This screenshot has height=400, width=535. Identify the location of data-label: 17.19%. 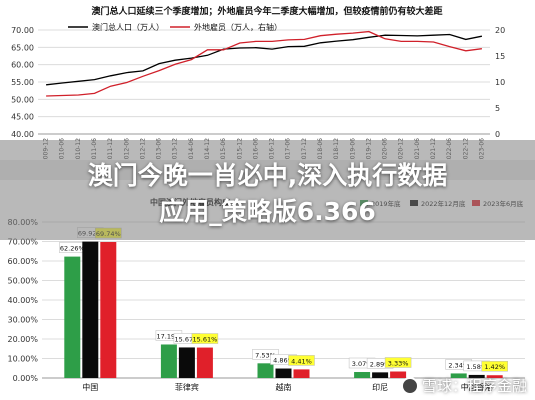
(169, 336).